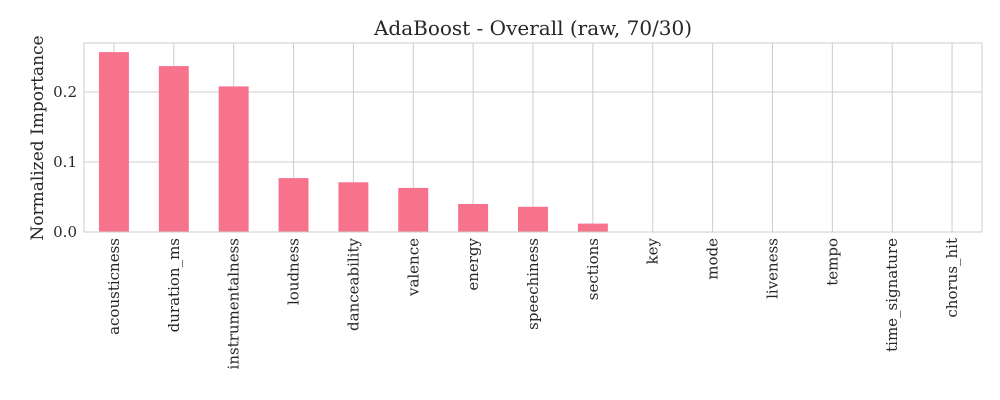  I want to click on x-tick-label: duration_ms, so click(174, 285).